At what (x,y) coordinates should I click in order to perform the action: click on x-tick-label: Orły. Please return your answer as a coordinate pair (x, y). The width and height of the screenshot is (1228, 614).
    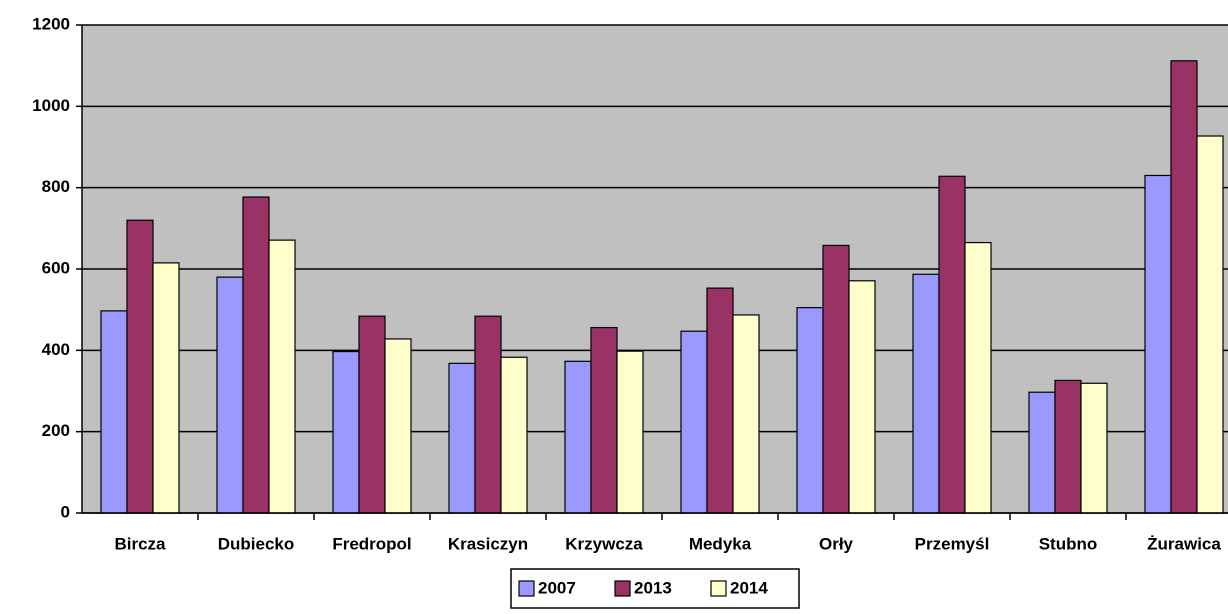
    Looking at the image, I should click on (836, 543).